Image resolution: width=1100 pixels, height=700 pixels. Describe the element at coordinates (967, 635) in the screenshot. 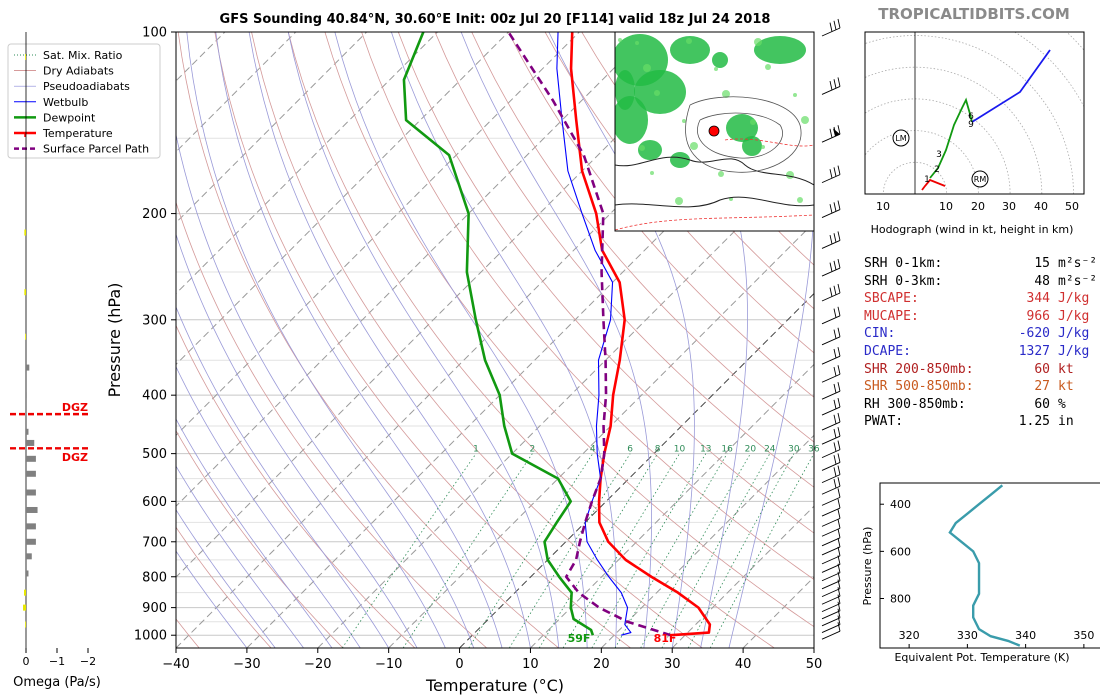

I see `theta-e-x-tick-label: 330` at that location.